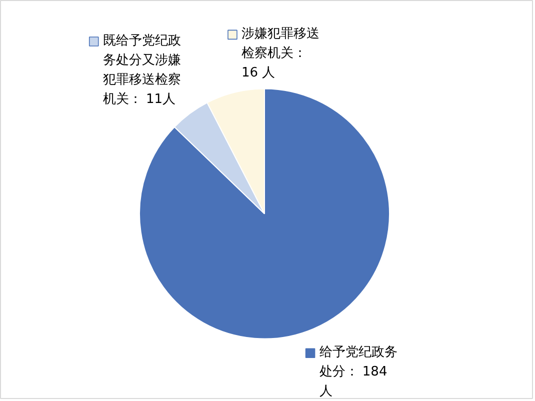 The image size is (535, 401). I want to click on legend-label: 给予党纪政务处分： 184人, so click(358, 372).